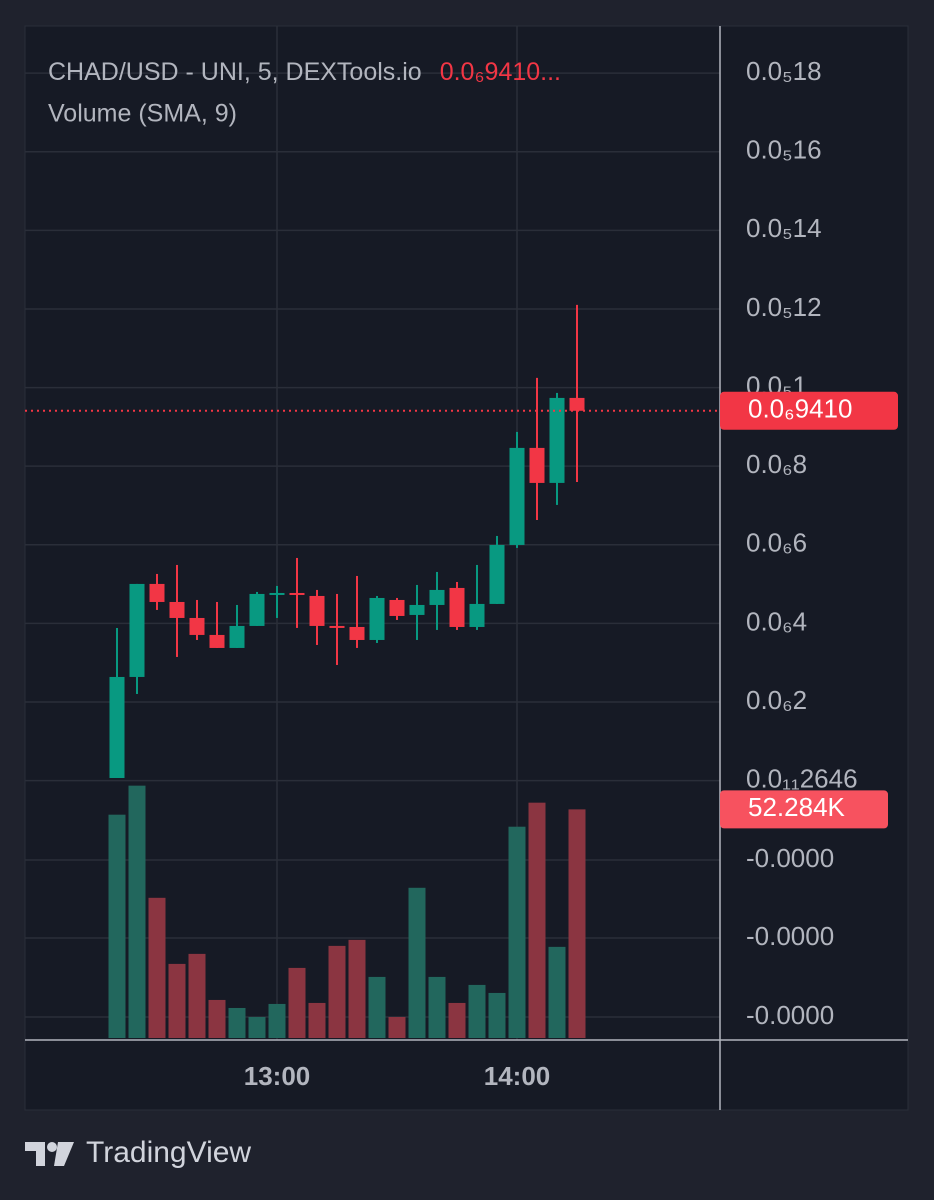  What do you see at coordinates (776, 621) in the screenshot?
I see `y-tick-label: 0.0₆4` at bounding box center [776, 621].